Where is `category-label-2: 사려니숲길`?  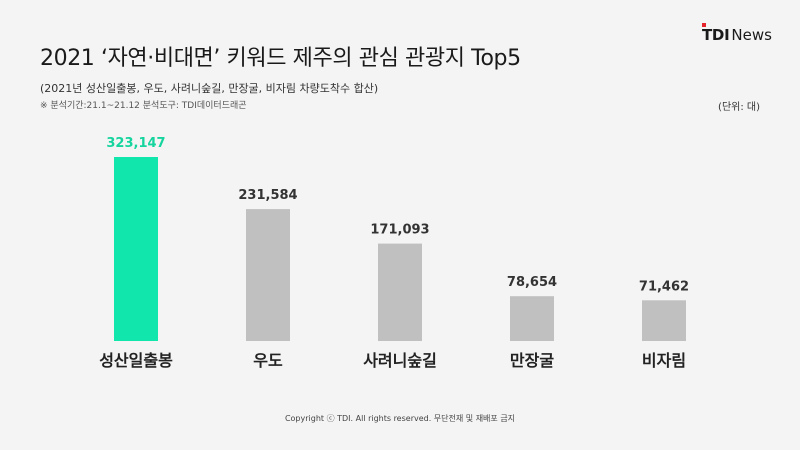
category-label-2: 사려니숲길 is located at coordinates (400, 360).